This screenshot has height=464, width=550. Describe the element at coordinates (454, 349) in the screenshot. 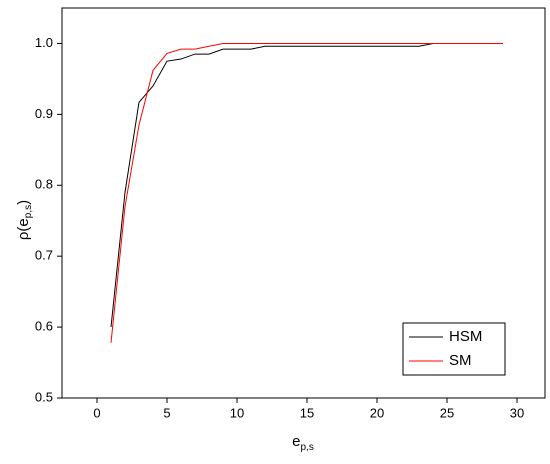

I see `legend-box` at that location.